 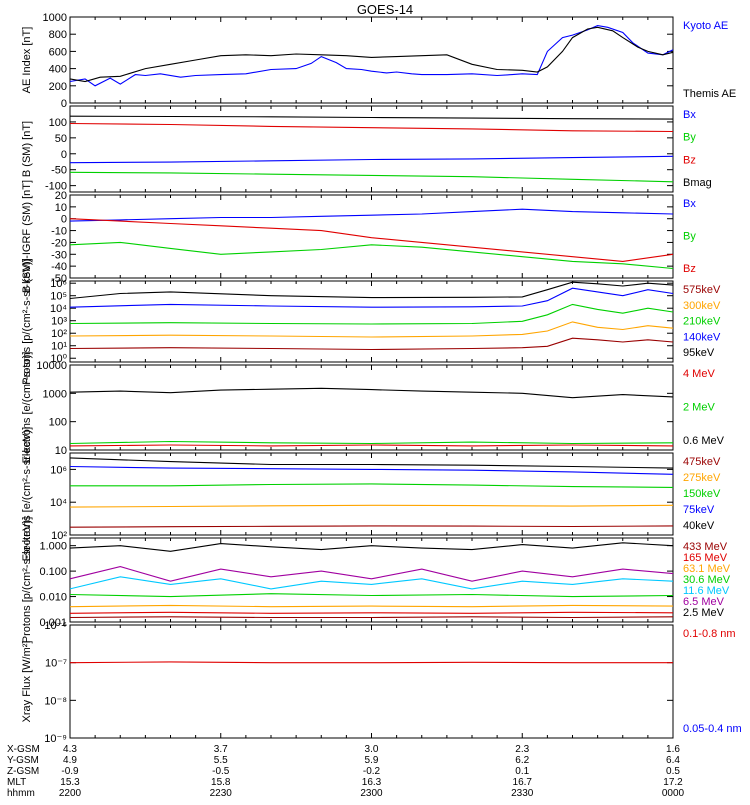 What do you see at coordinates (371, 681) in the screenshot?
I see `panel-frame-xray` at bounding box center [371, 681].